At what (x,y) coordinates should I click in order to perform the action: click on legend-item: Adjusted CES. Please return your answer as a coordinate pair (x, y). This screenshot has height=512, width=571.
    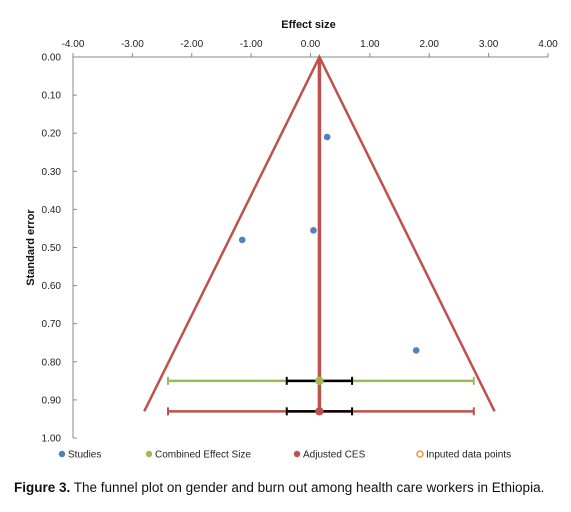
    Looking at the image, I should click on (329, 455).